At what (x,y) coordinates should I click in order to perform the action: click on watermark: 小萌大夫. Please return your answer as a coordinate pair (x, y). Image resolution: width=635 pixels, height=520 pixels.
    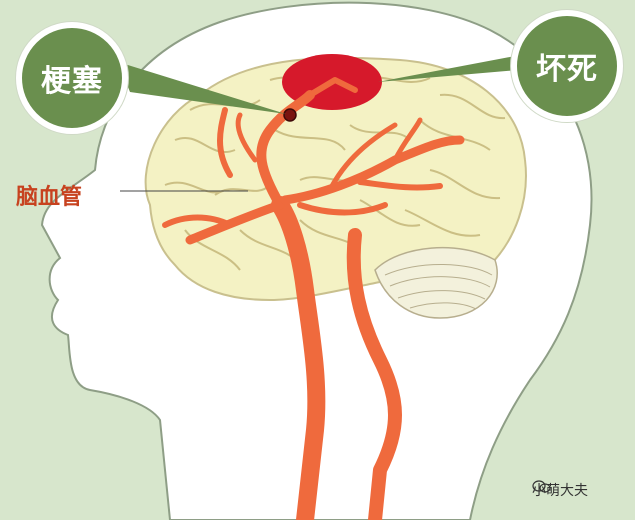
    Looking at the image, I should click on (560, 490).